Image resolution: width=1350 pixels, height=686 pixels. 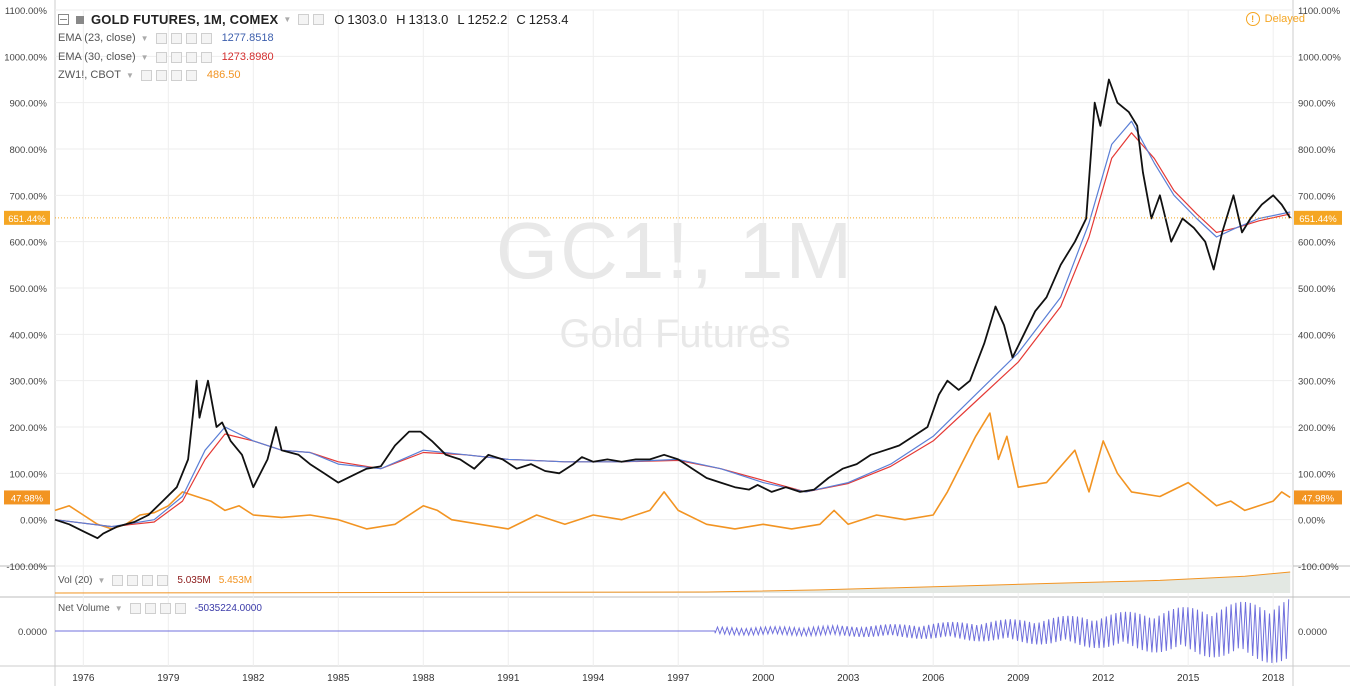 What do you see at coordinates (33, 521) in the screenshot?
I see `y-tick-label-left: 0.00%` at bounding box center [33, 521].